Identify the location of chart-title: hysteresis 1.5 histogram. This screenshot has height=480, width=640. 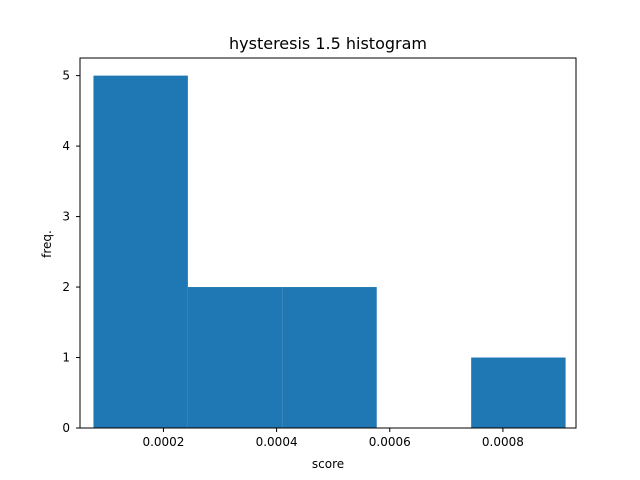
(328, 43).